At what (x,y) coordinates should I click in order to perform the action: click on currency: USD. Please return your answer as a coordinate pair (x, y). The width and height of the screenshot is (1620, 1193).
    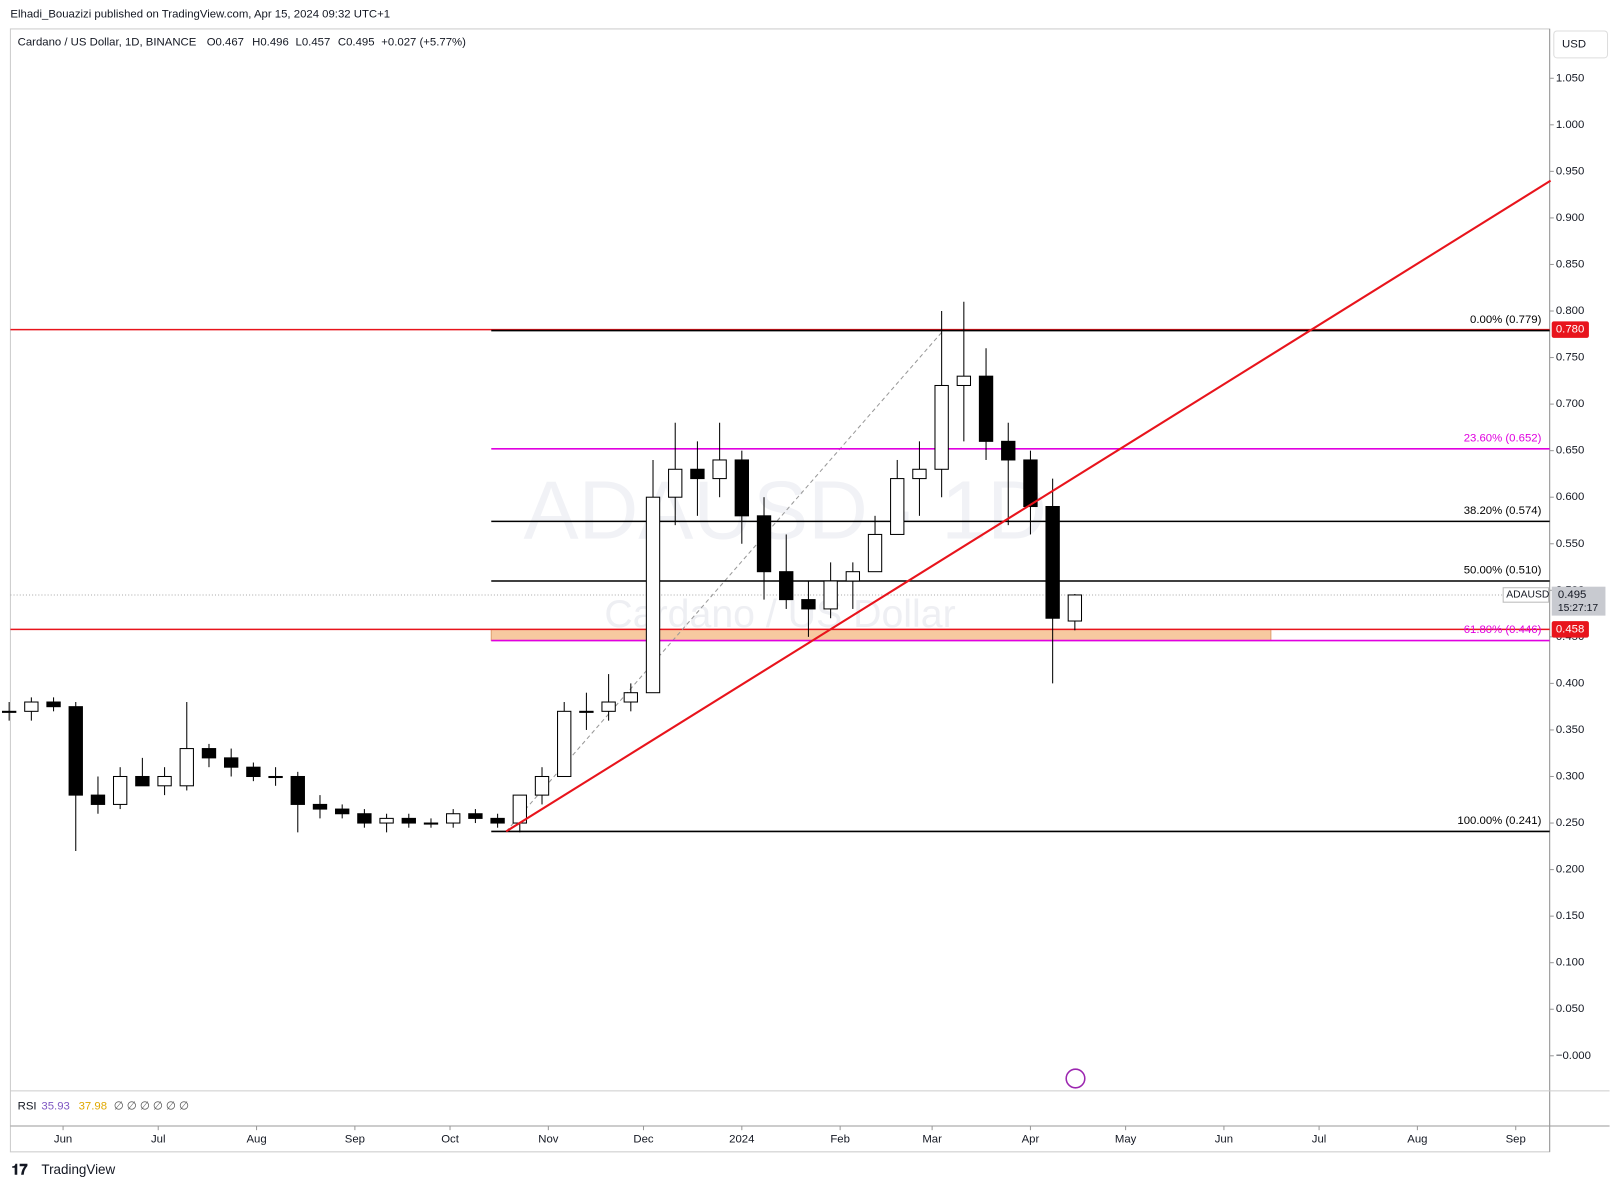
    Looking at the image, I should click on (1574, 44).